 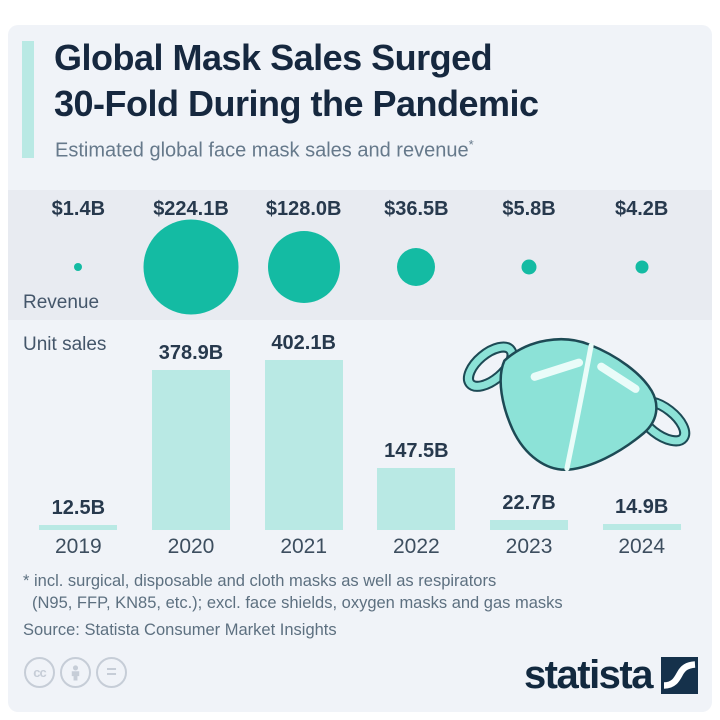 I want to click on unit-sales-column: 147.5B, so click(x=416, y=425).